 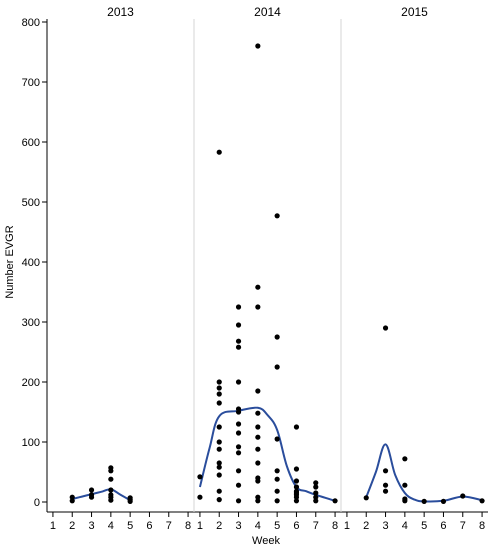 What do you see at coordinates (266, 541) in the screenshot?
I see `x-axis-title: Week` at bounding box center [266, 541].